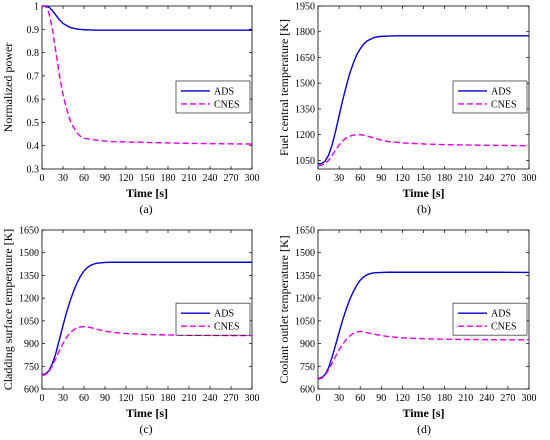 This screenshot has height=440, width=550. Describe the element at coordinates (33, 100) in the screenshot. I see `y-tick-label: 0.6` at that location.